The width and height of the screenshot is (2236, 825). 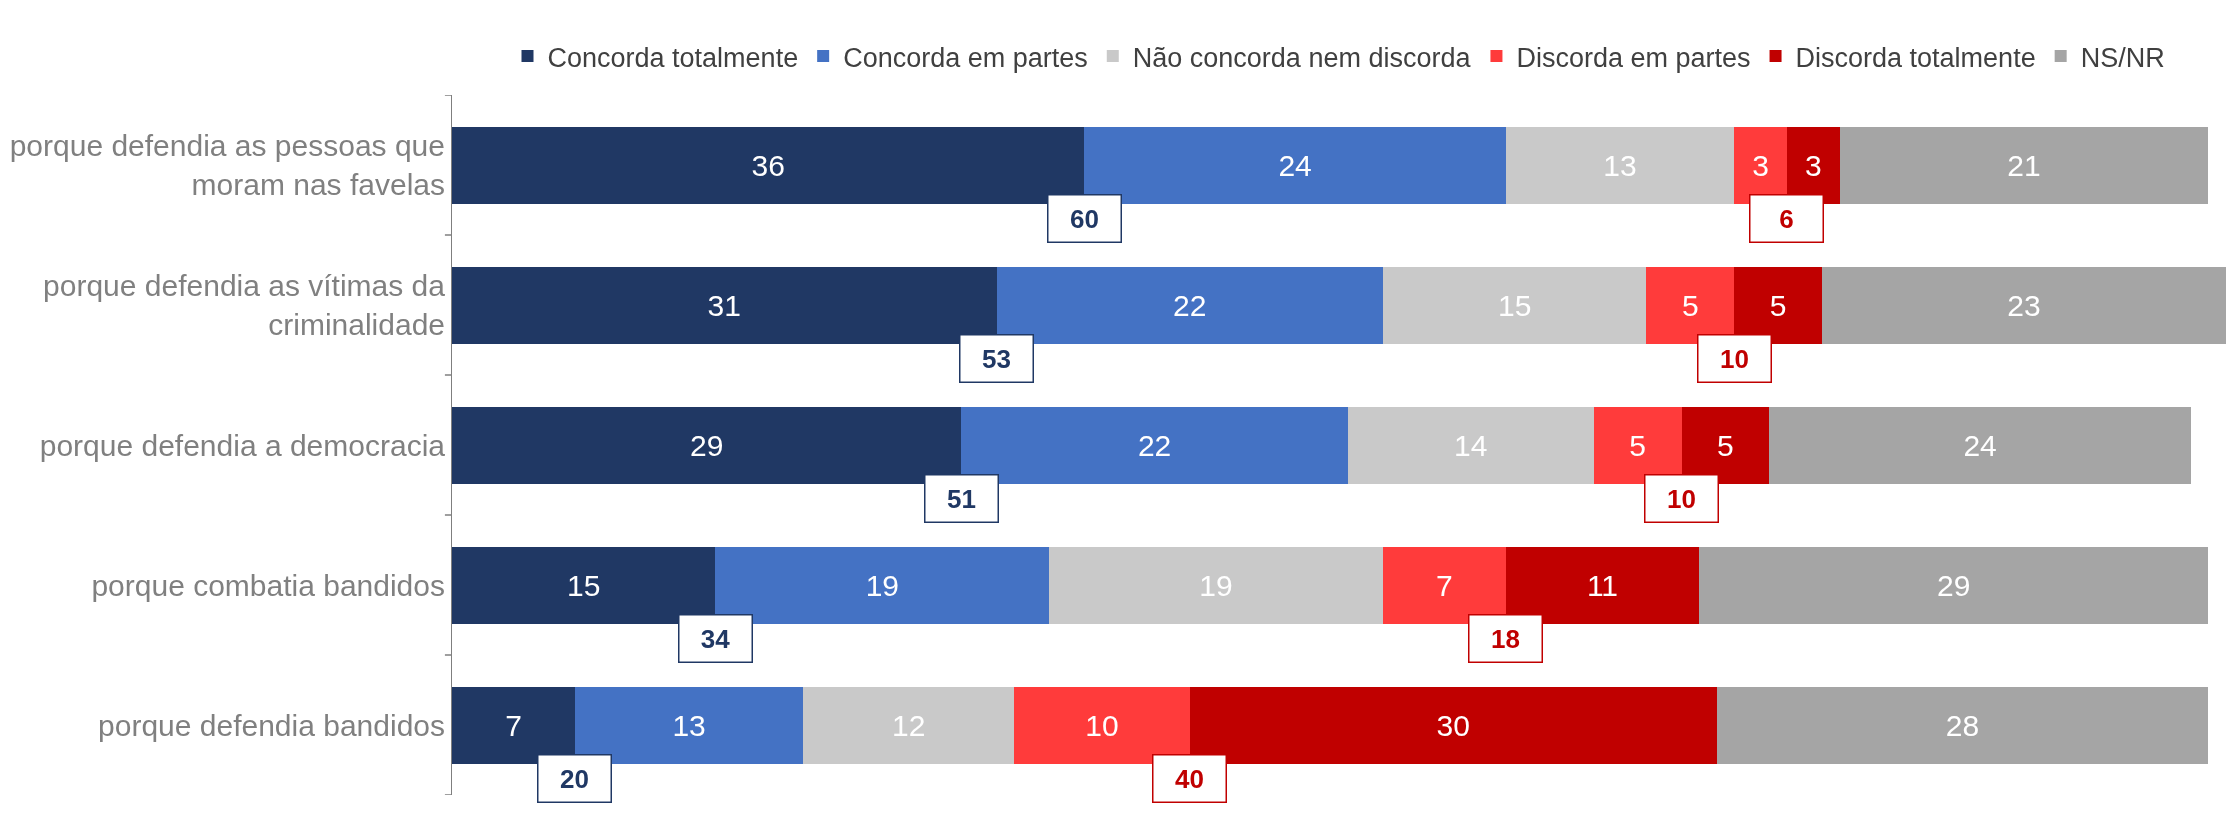 I want to click on legend-label: Discorda em partes, so click(x=1633, y=57).